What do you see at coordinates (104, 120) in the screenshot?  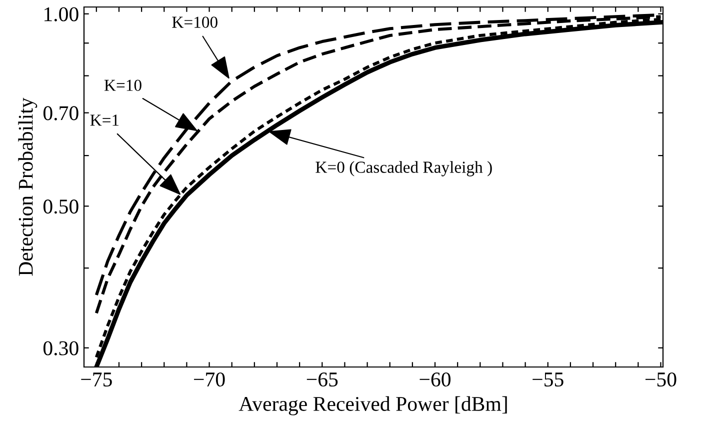 I see `annotation: K=1` at bounding box center [104, 120].